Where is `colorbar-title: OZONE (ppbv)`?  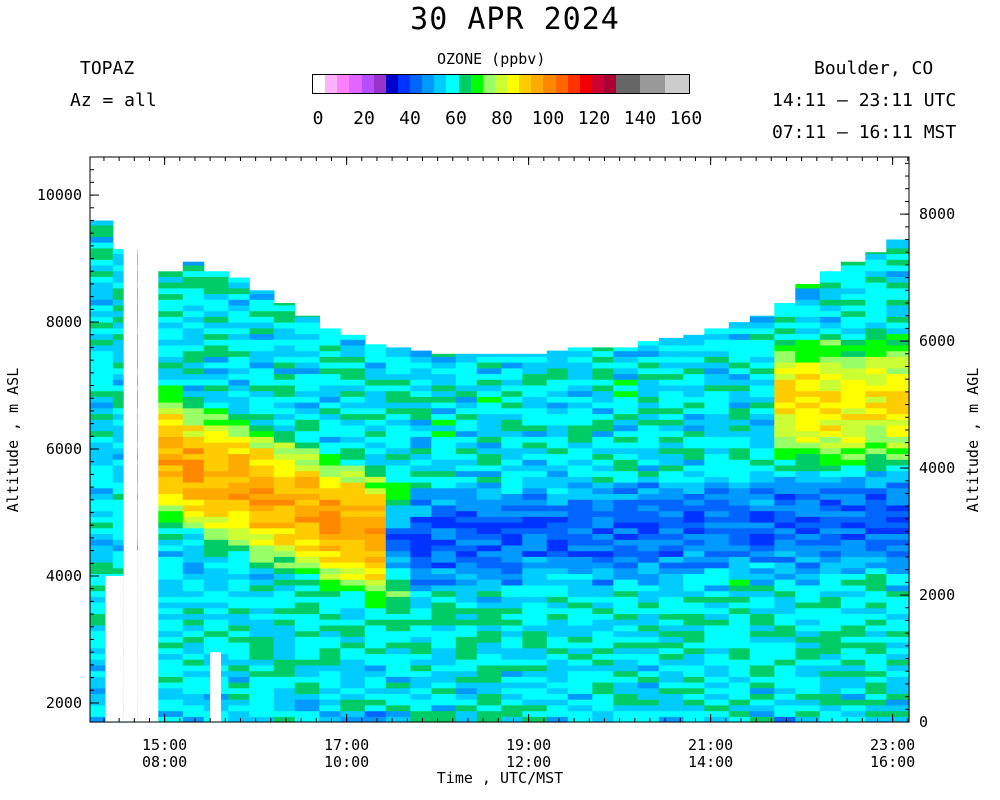 colorbar-title: OZONE (ppbv) is located at coordinates (491, 59).